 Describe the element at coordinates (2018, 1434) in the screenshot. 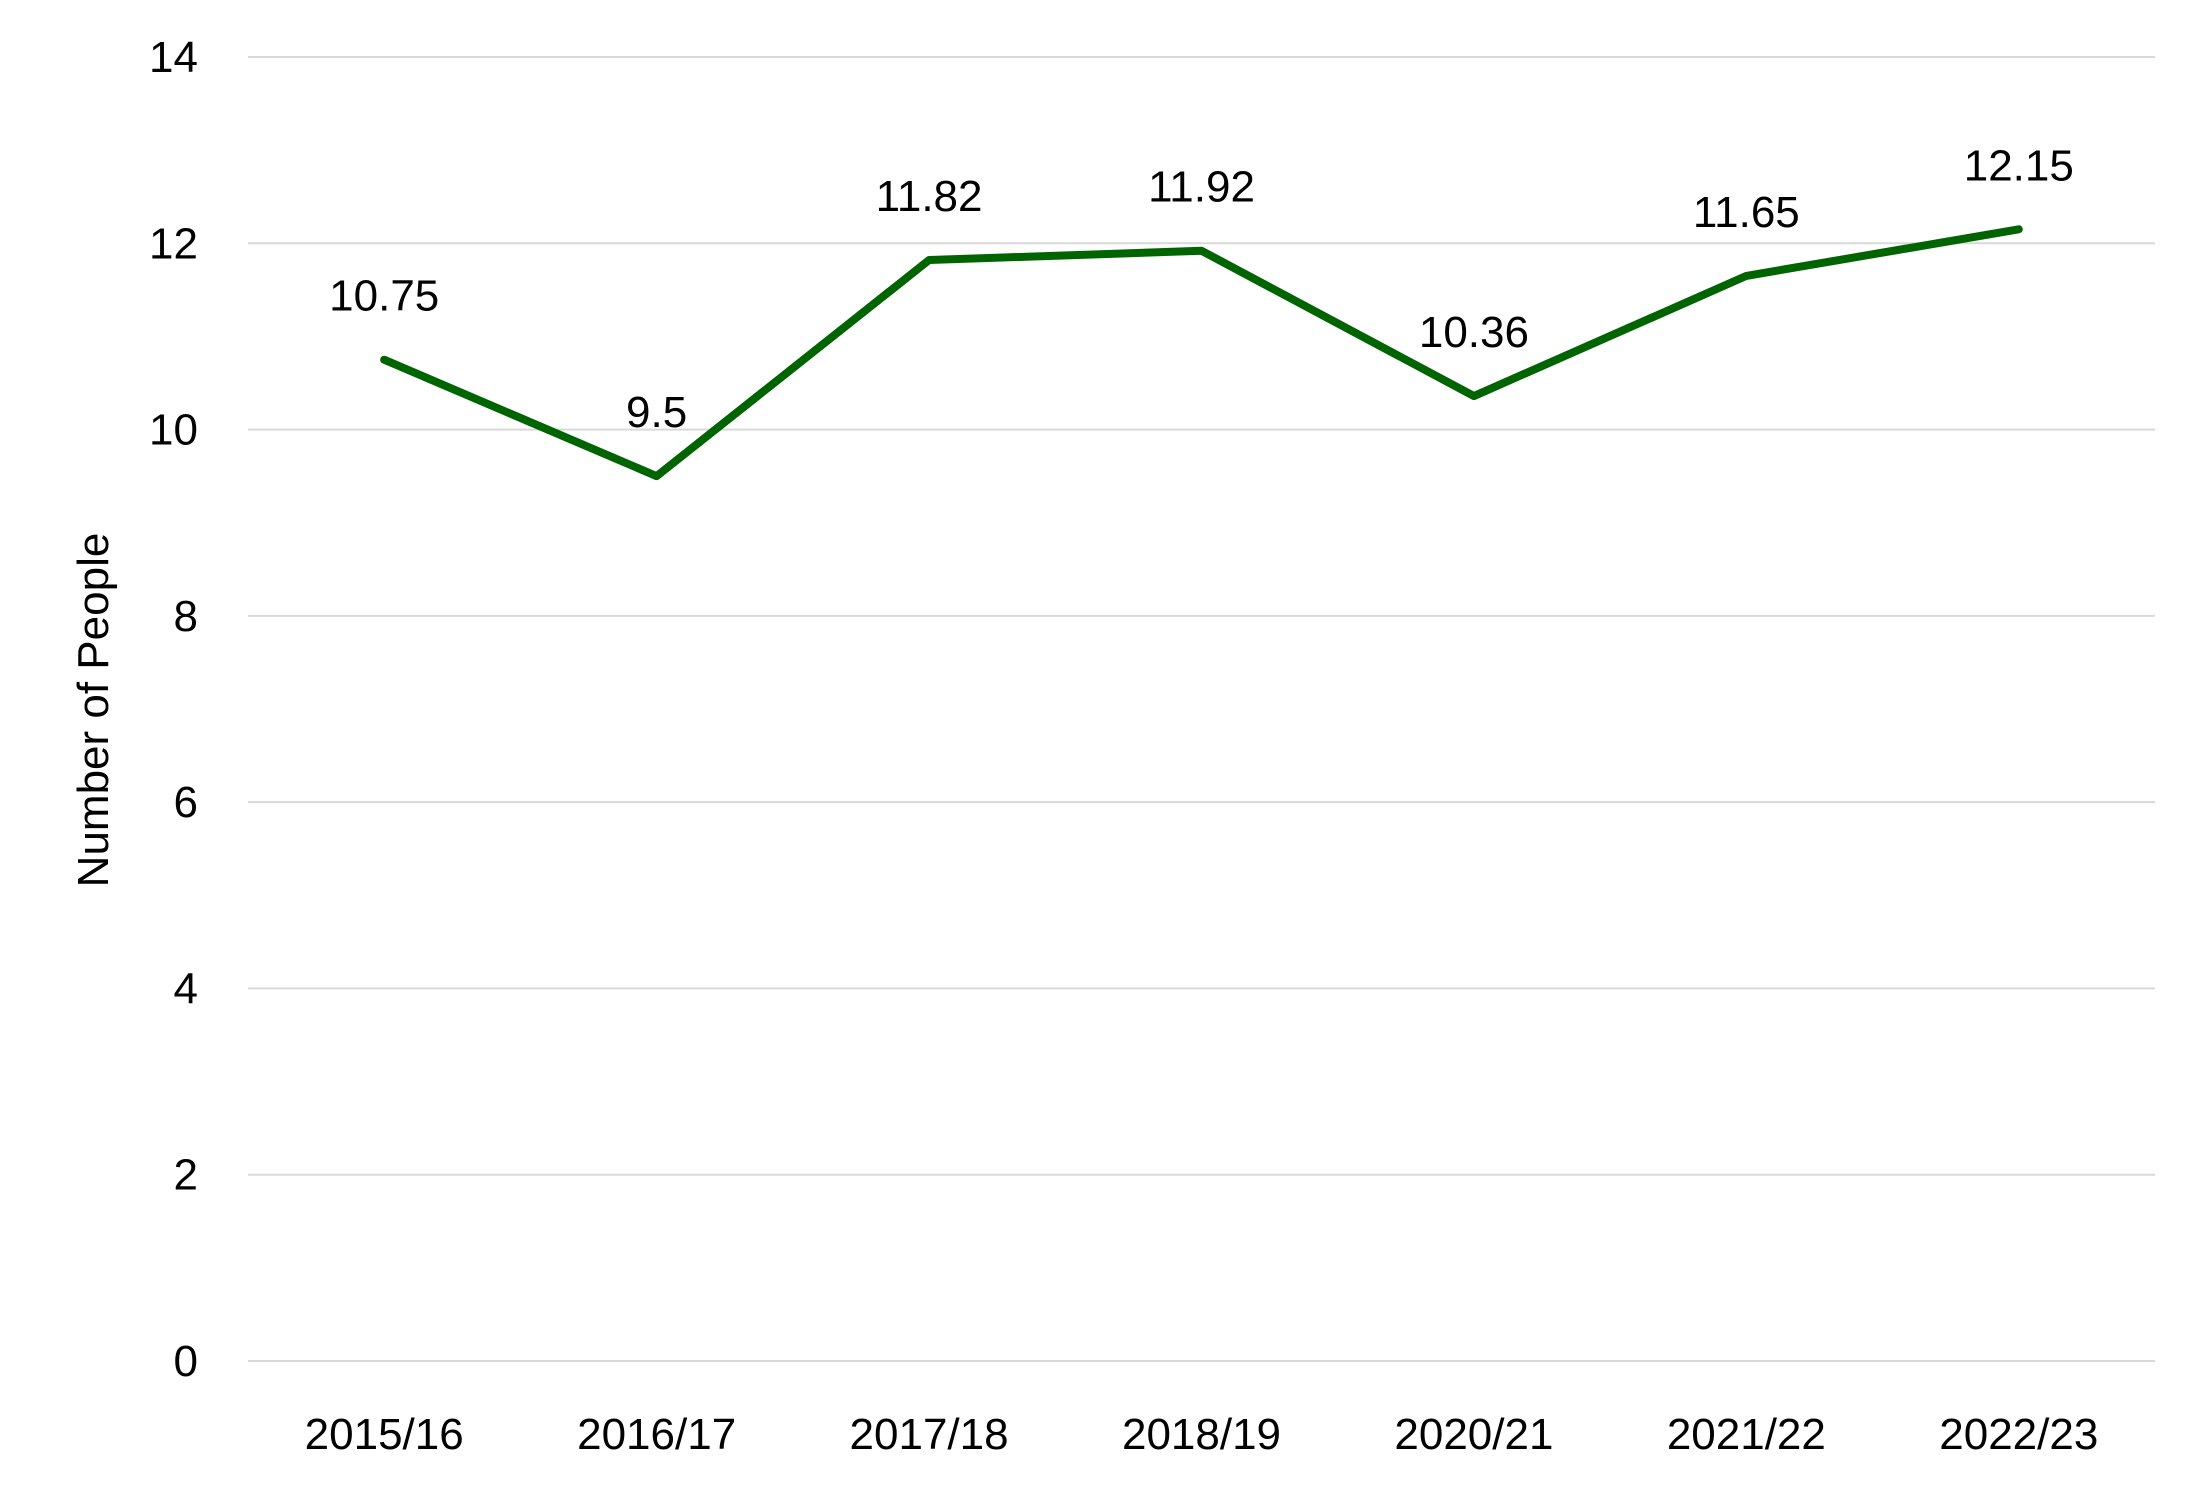

I see `x-category-label: 2022/23` at that location.